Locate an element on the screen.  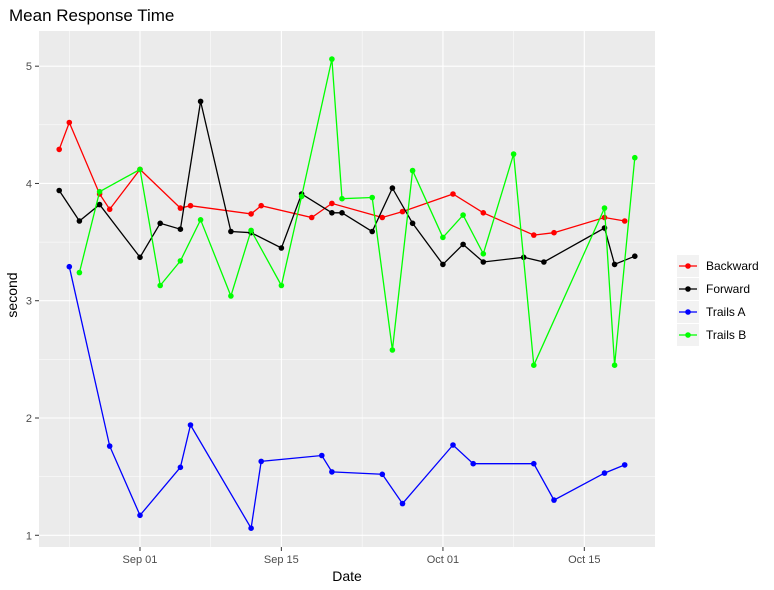
legend-item: Forward is located at coordinates (713, 289).